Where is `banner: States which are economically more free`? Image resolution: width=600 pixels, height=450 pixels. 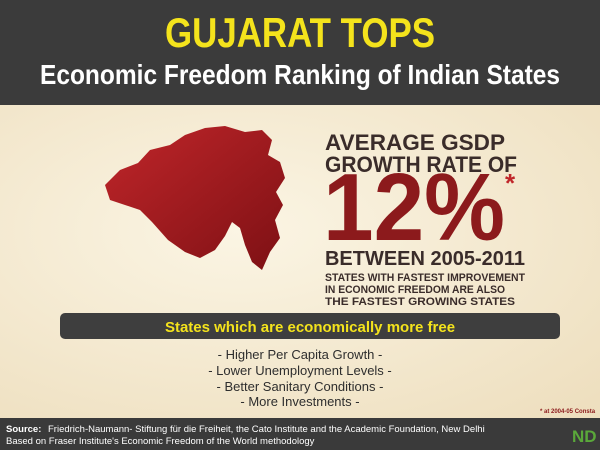 banner: States which are economically more free is located at coordinates (310, 327).